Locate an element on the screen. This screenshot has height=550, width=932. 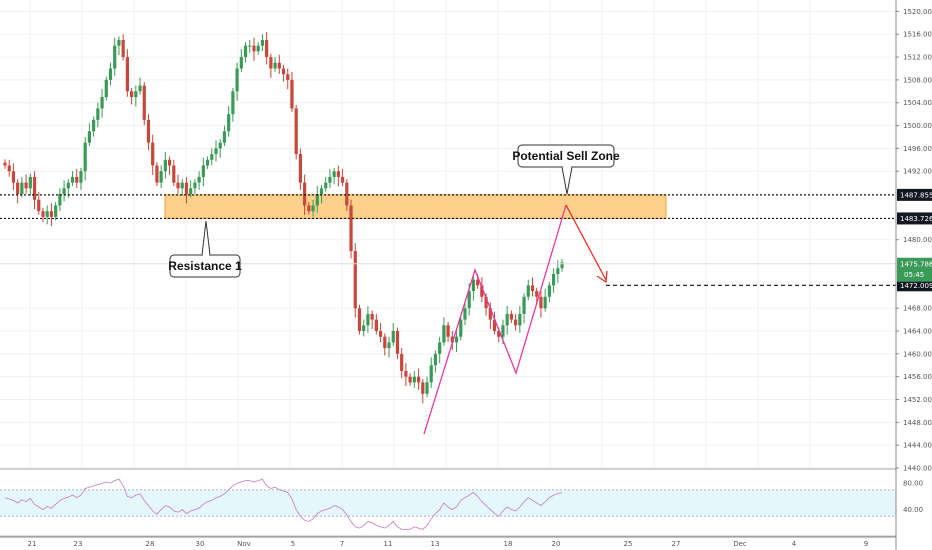
countdown-tag-text: 05:45 is located at coordinates (914, 275).